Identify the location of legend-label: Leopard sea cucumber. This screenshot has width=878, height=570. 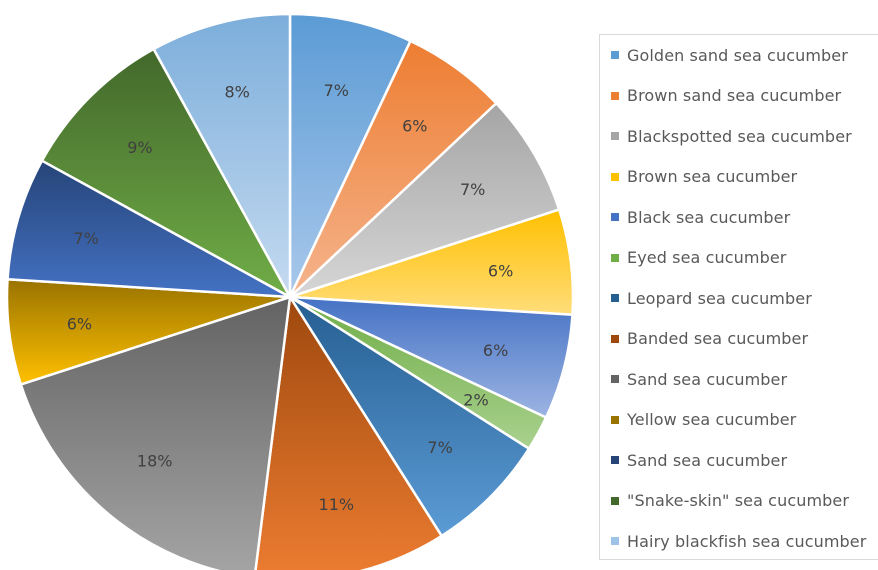
(719, 298).